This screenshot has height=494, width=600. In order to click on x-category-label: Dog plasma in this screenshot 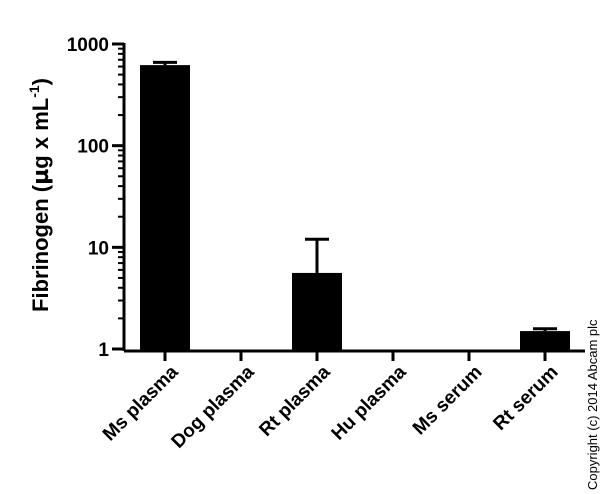, I will do `click(213, 406)`.